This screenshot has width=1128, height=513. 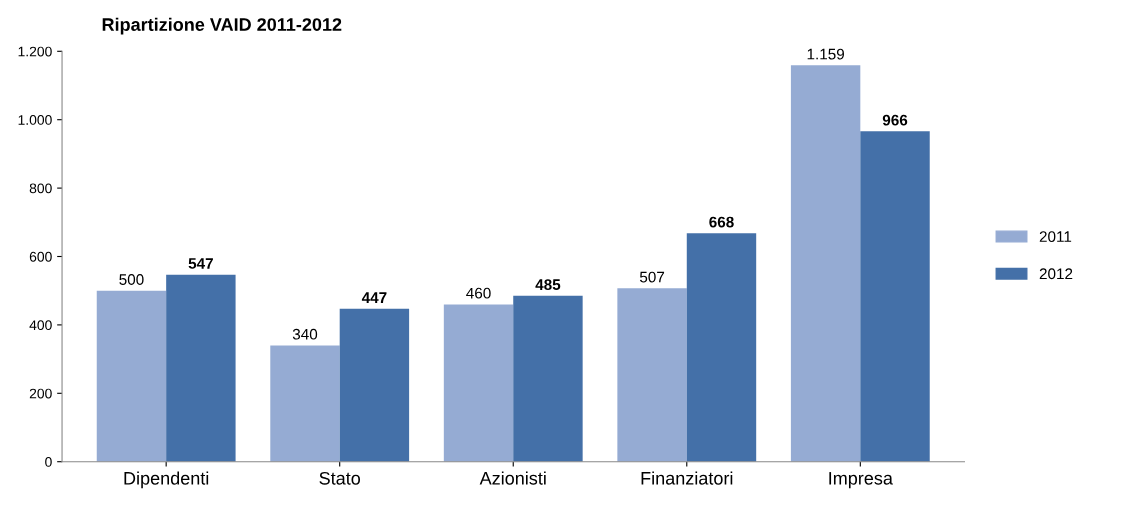 What do you see at coordinates (861, 480) in the screenshot?
I see `x-tick-label: Impresa` at bounding box center [861, 480].